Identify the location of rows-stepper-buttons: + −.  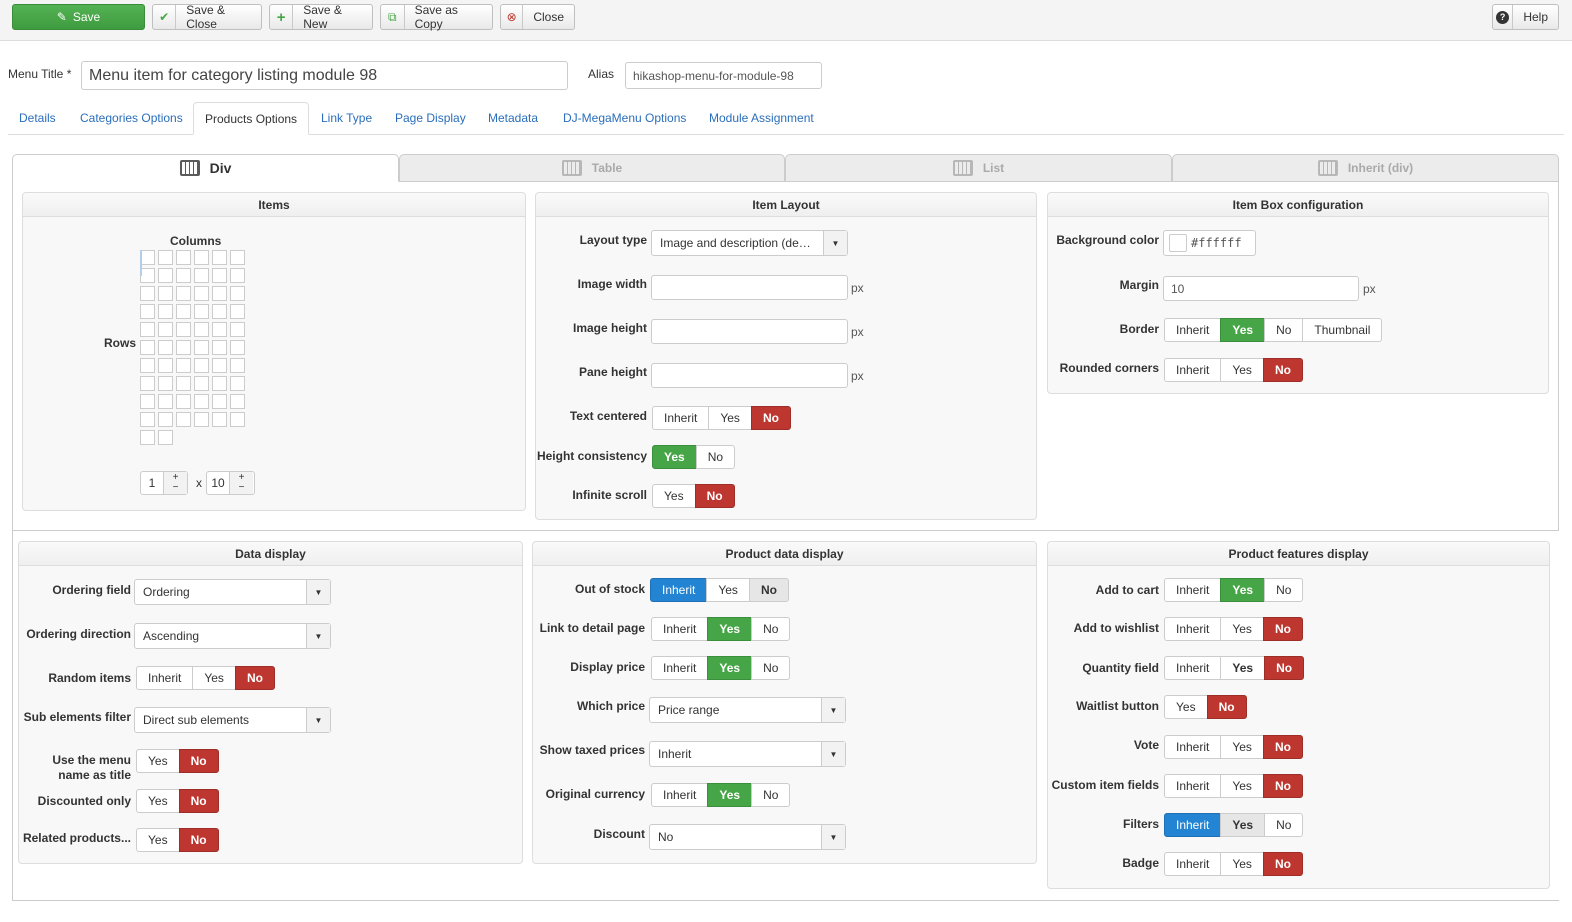
(241, 483).